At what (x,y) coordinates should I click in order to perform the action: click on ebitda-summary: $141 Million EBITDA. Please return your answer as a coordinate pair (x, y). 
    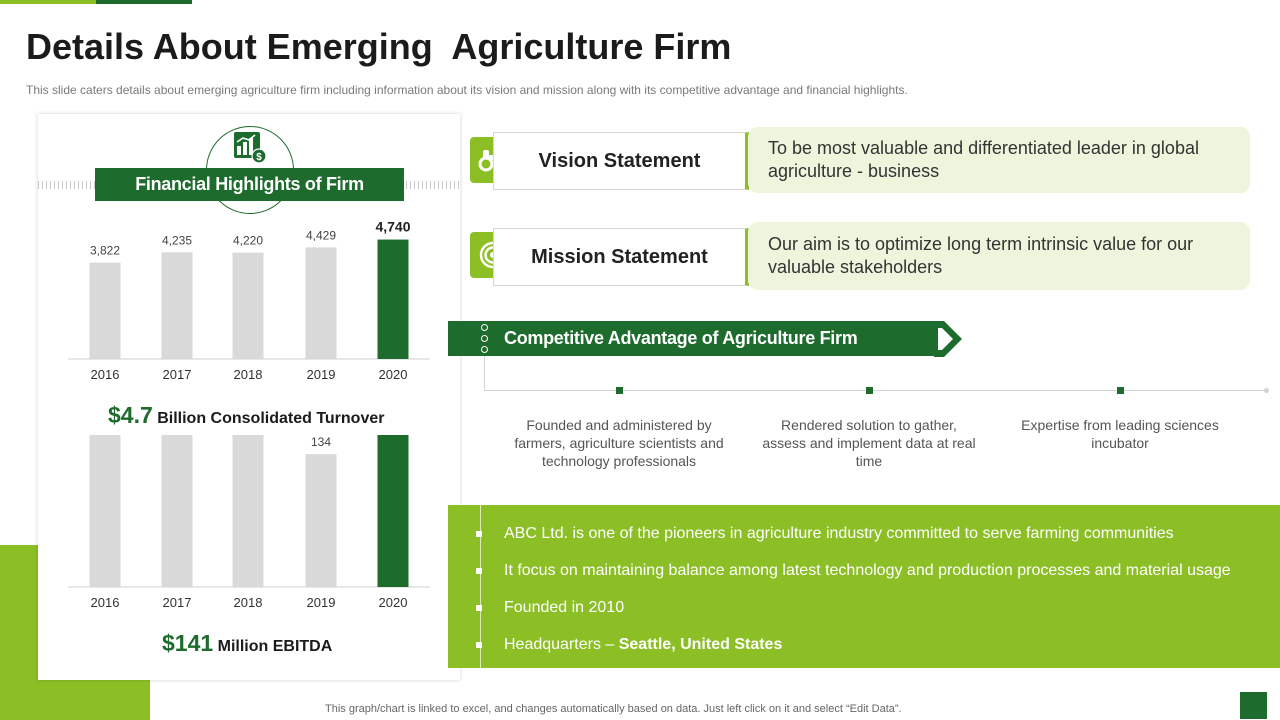
    Looking at the image, I should click on (247, 643).